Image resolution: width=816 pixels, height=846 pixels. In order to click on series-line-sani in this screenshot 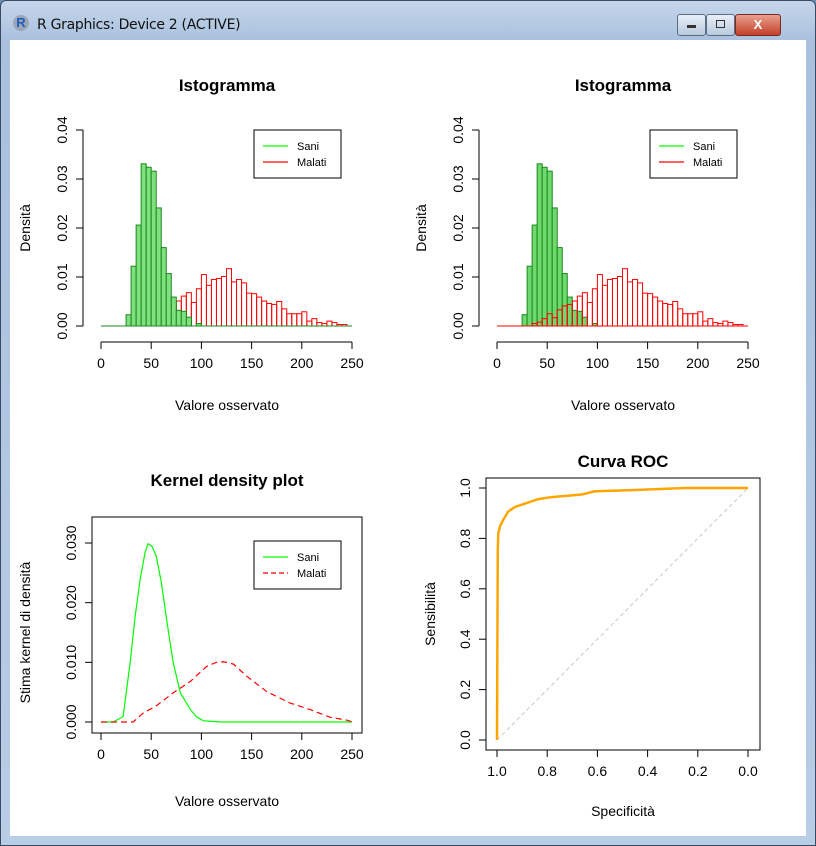, I will do `click(226, 632)`.